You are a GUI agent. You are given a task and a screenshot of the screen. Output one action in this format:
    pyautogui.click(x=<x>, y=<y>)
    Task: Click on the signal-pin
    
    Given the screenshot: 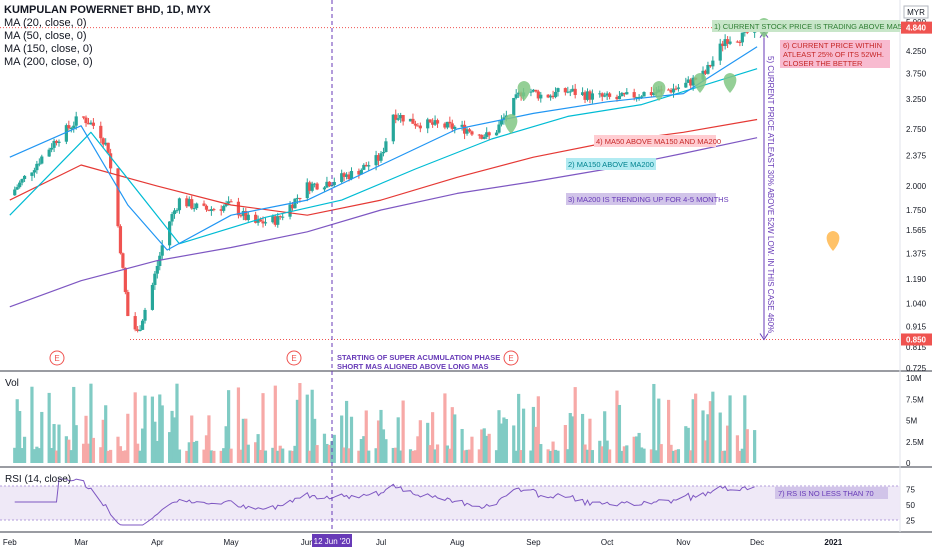 What is the action you would take?
    pyautogui.click(x=730, y=83)
    